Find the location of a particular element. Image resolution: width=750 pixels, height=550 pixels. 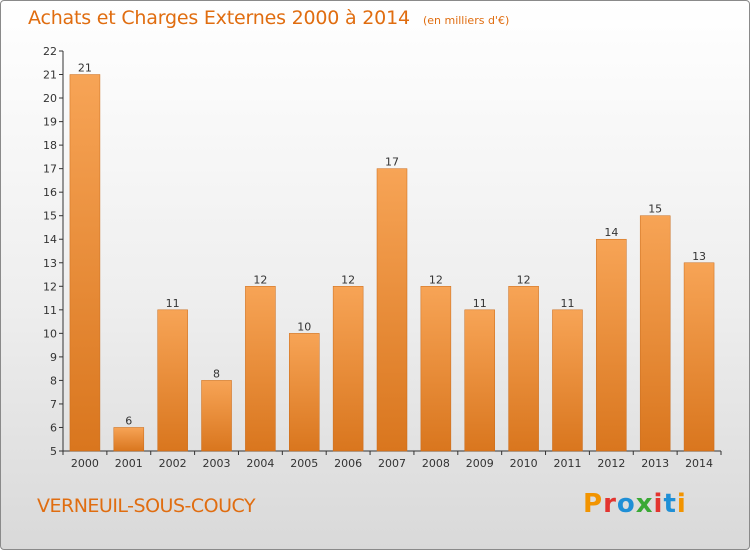

y-tick-label: 13 is located at coordinates (50, 263).